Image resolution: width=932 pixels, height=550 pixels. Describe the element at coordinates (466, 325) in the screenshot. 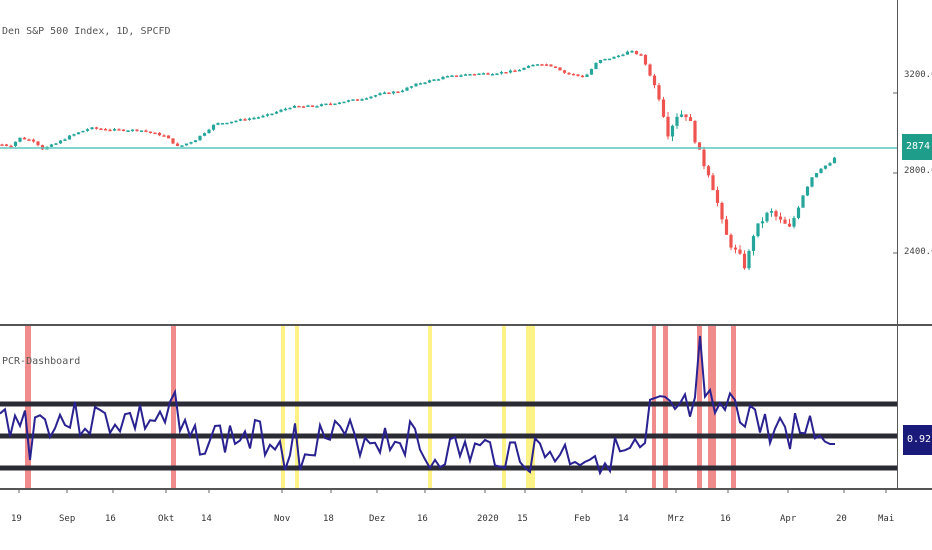

I see `pane-separator` at that location.